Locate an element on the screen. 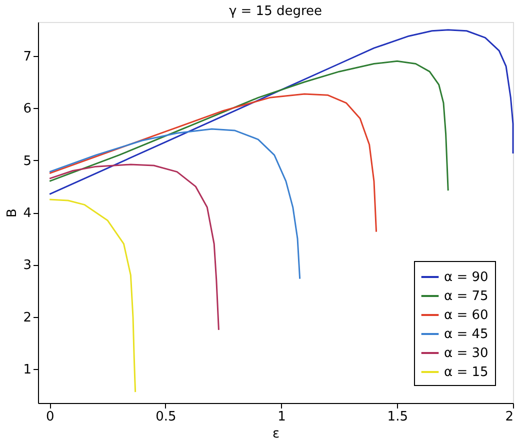 This screenshot has height=445, width=519. y-tick-label: 2 is located at coordinates (27, 318).